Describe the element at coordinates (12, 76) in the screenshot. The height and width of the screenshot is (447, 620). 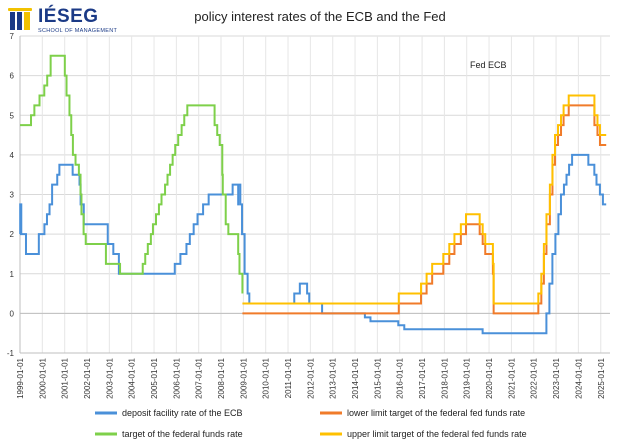
I see `y-tick-label: 6` at that location.